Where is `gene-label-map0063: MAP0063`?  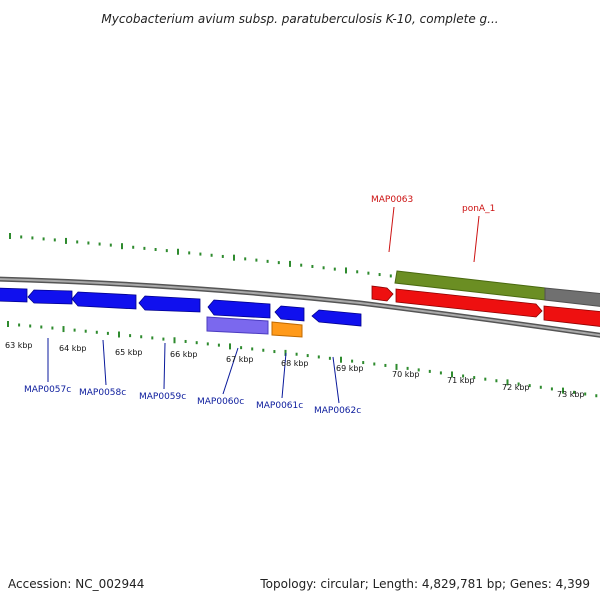
gene-label-map0063: MAP0063 is located at coordinates (392, 200).